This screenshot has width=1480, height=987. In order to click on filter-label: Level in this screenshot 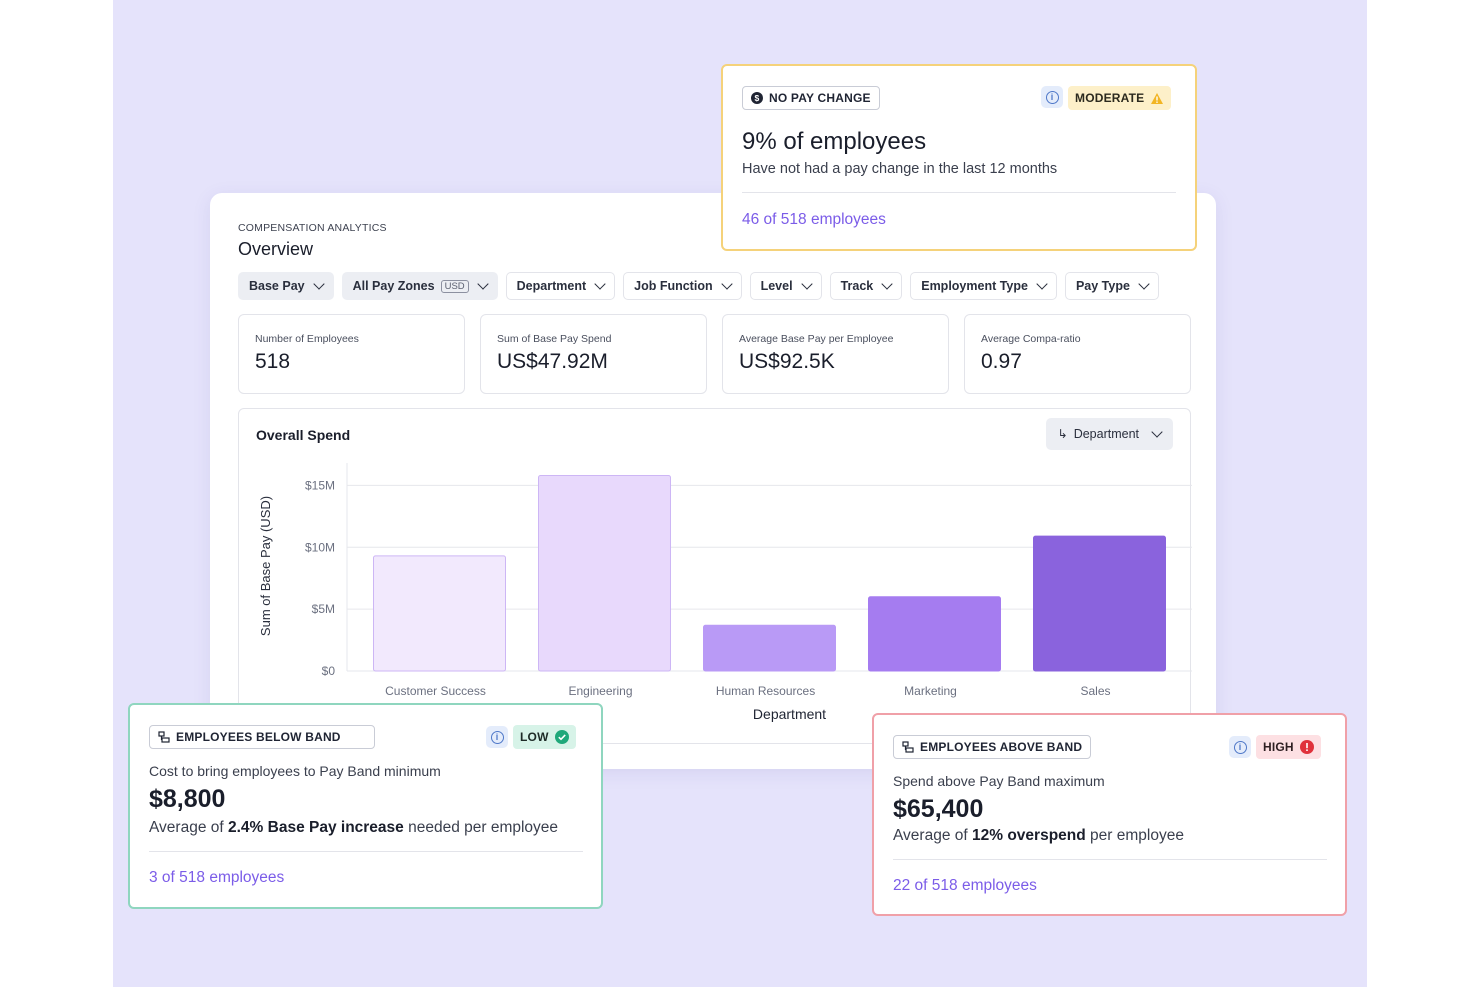, I will do `click(776, 286)`.